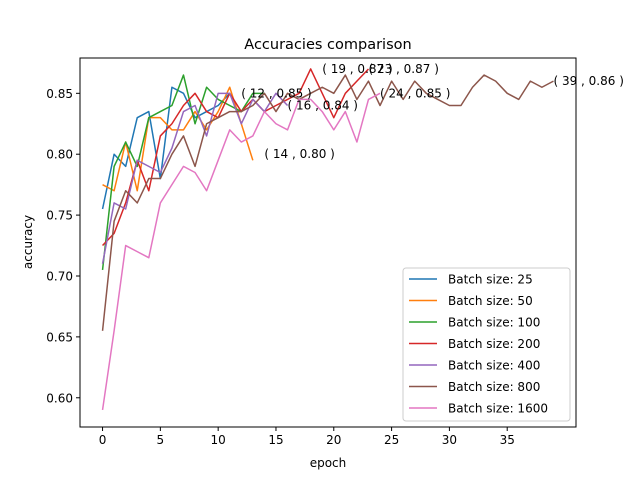 The height and width of the screenshot is (480, 640). Describe the element at coordinates (59, 337) in the screenshot. I see `y-tick-label: 0.65` at that location.